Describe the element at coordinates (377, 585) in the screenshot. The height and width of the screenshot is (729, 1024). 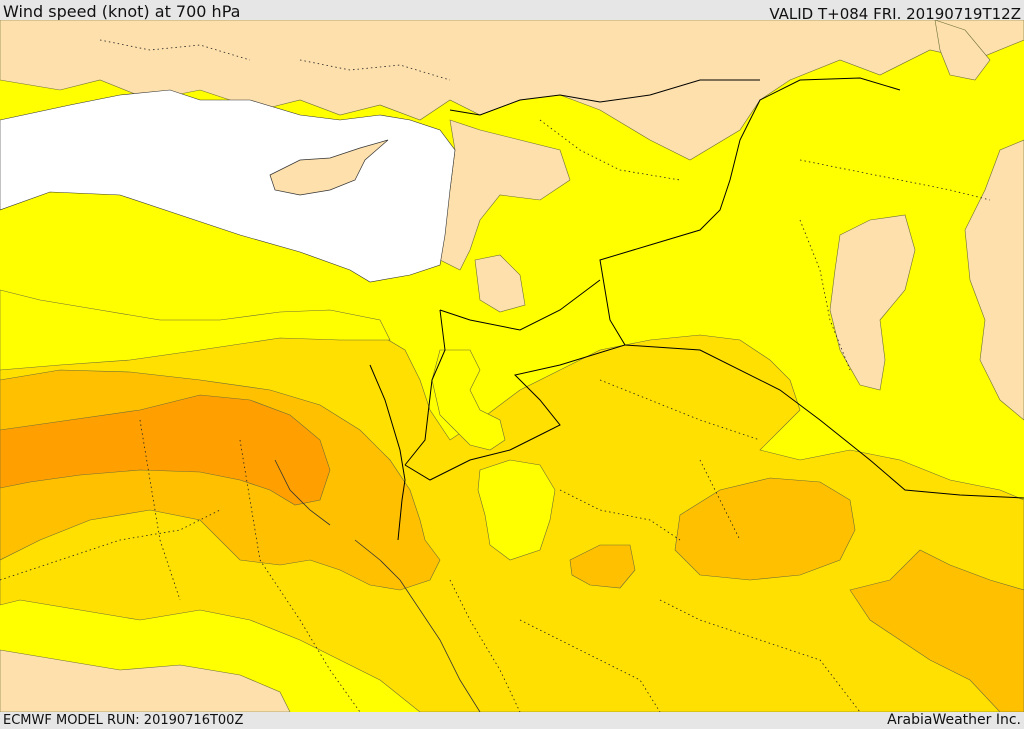
I see `water-outlines` at that location.